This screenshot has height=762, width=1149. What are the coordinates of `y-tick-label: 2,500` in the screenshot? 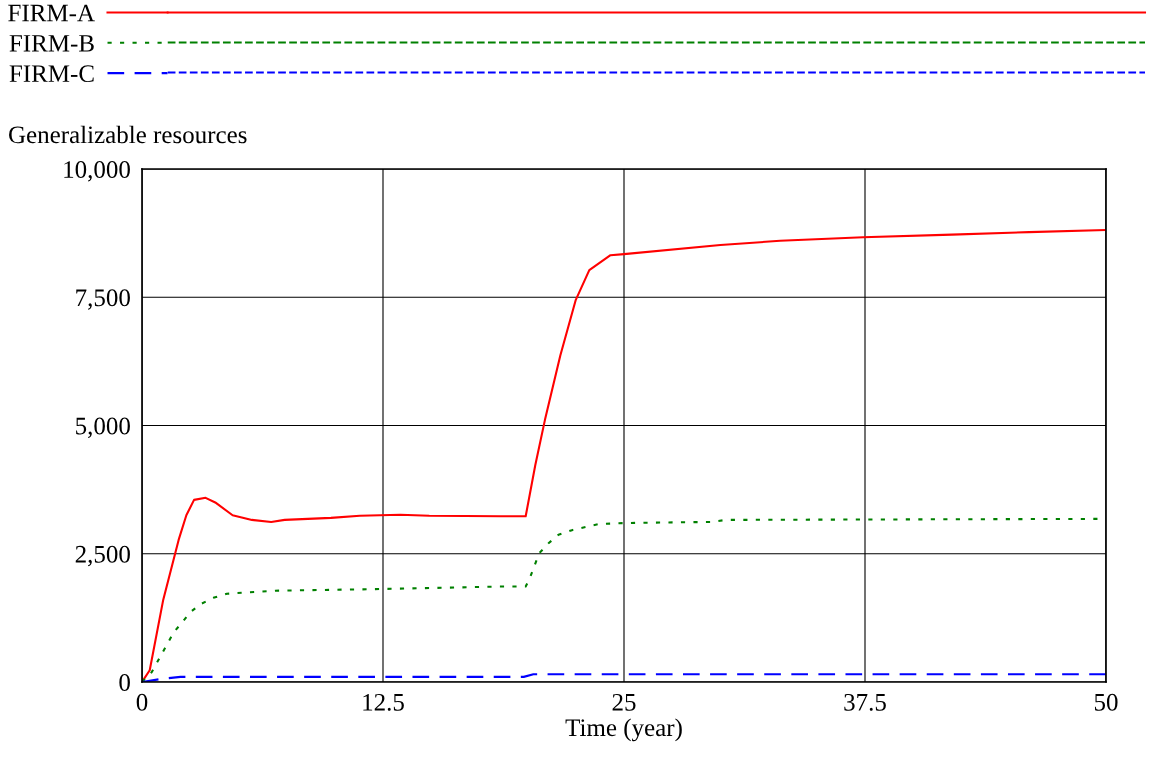 It's located at (102, 556).